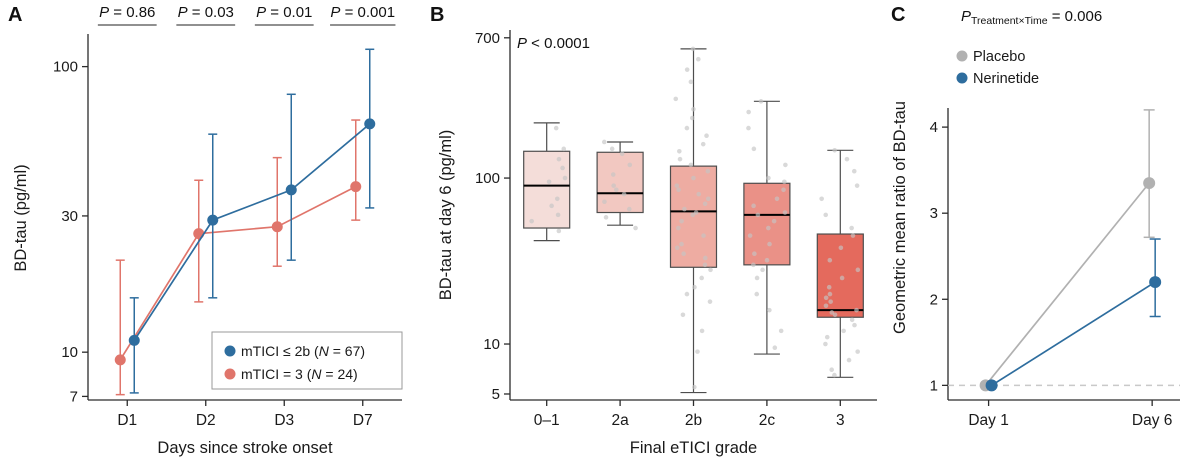 The image size is (1199, 472). What do you see at coordinates (1006, 79) in the screenshot?
I see `legend-label: Nerinetide` at bounding box center [1006, 79].